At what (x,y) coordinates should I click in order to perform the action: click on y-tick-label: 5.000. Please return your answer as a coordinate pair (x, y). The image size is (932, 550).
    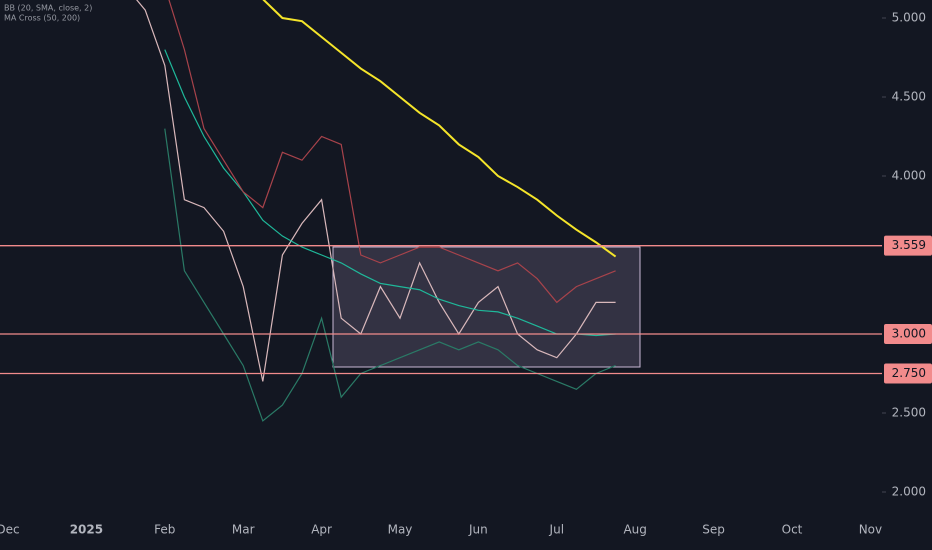
    Looking at the image, I should click on (909, 18).